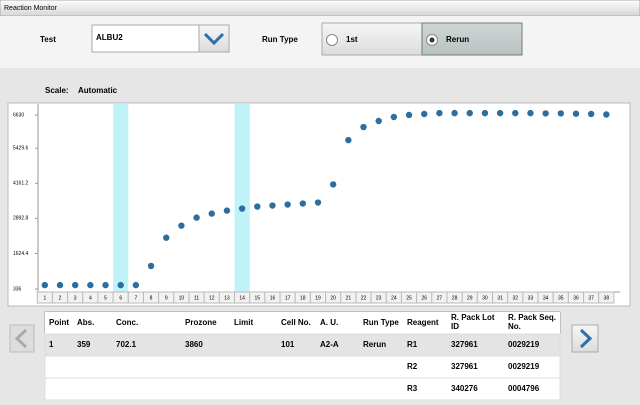 This screenshot has height=405, width=640. I want to click on option-label: Rerun, so click(457, 39).